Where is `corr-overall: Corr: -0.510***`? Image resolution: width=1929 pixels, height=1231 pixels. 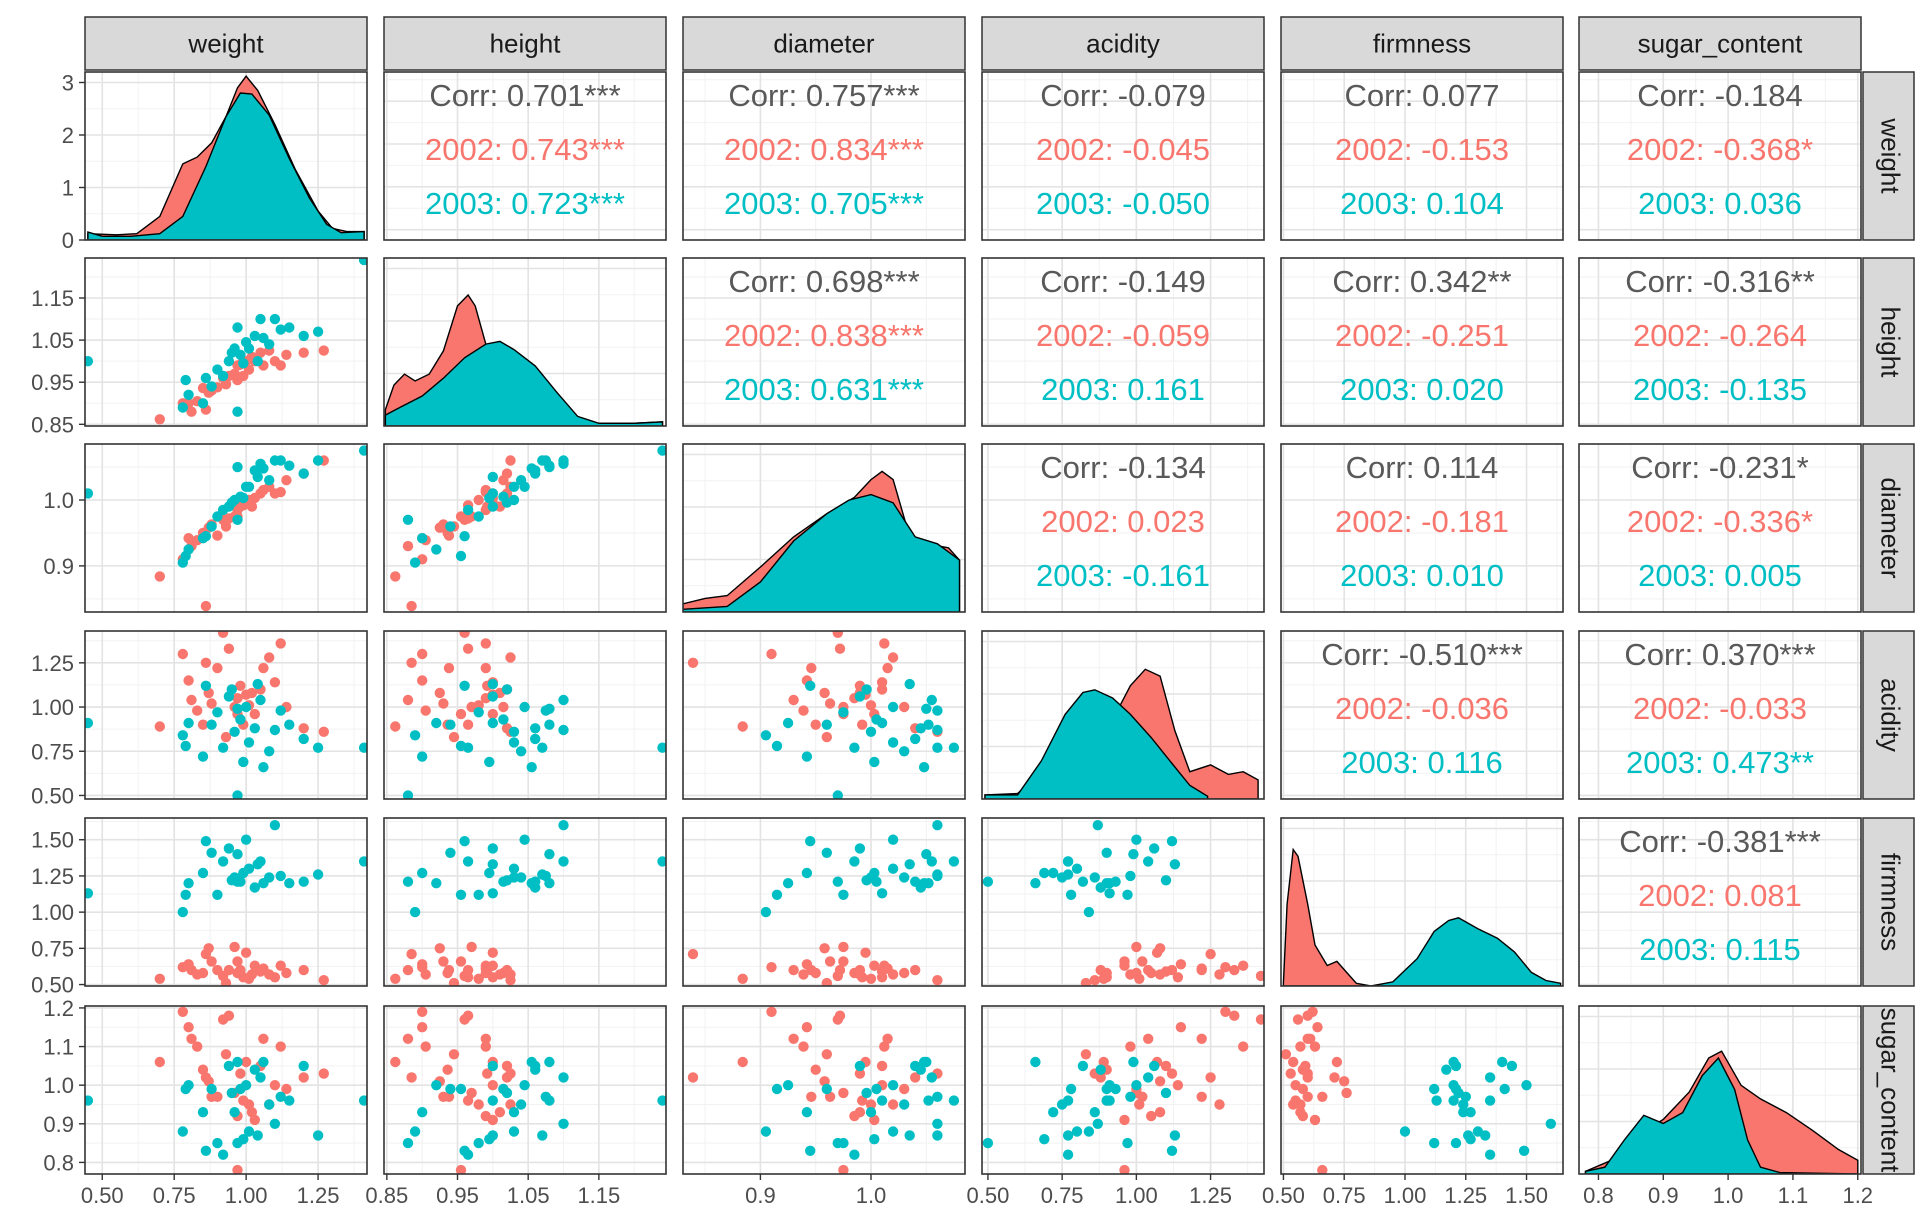 corr-overall: Corr: -0.510*** is located at coordinates (1422, 654).